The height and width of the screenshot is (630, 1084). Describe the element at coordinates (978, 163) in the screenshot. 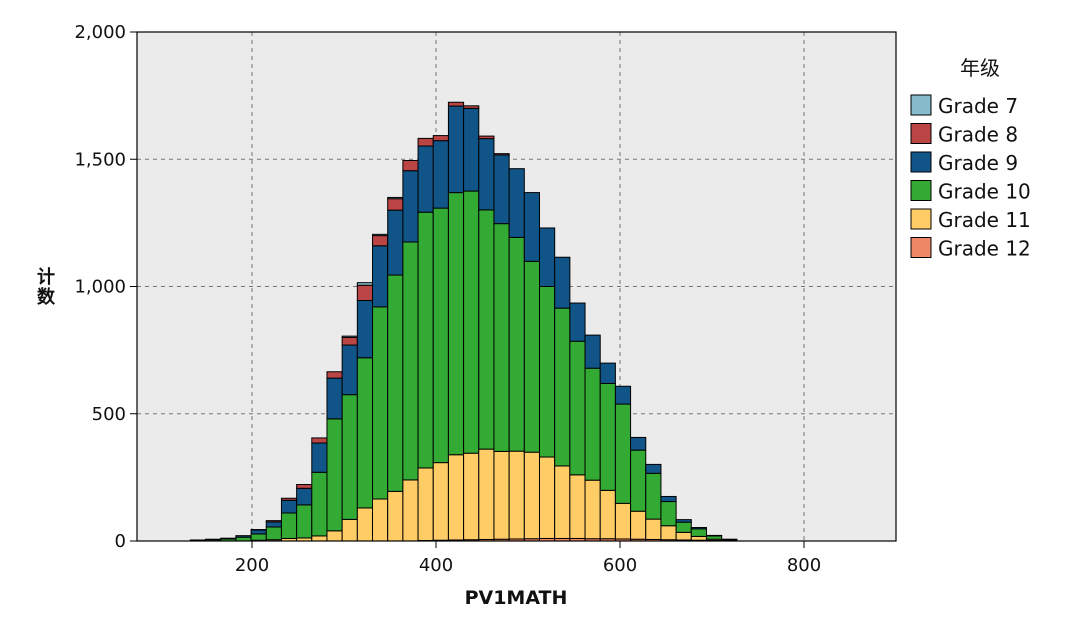

I see `legend-label: Grade 9` at that location.